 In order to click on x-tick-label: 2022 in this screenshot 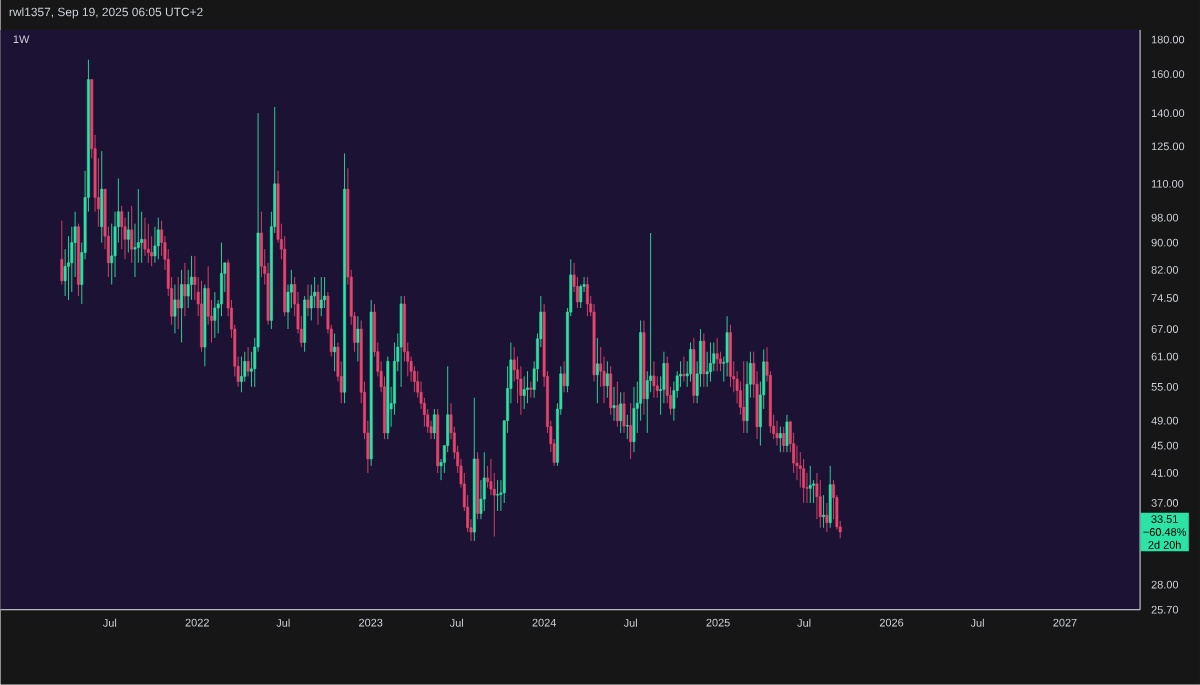, I will do `click(197, 622)`.